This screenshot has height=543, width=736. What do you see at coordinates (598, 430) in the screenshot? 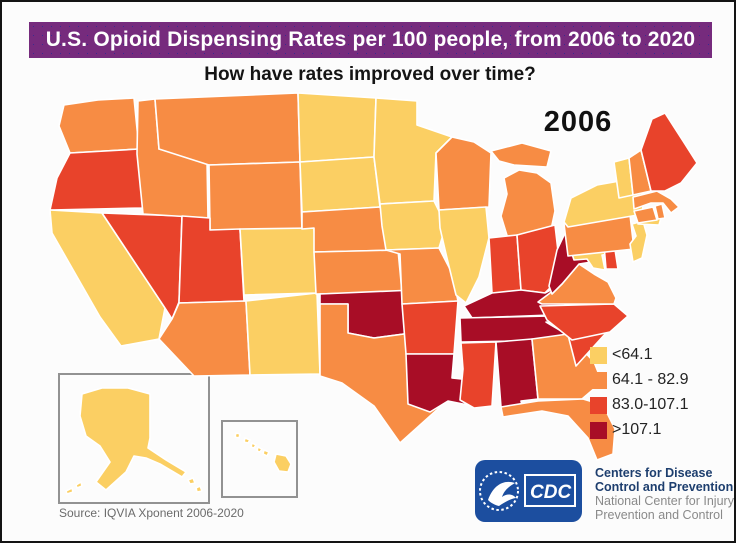
I see `legend-swatch-highest` at bounding box center [598, 430].